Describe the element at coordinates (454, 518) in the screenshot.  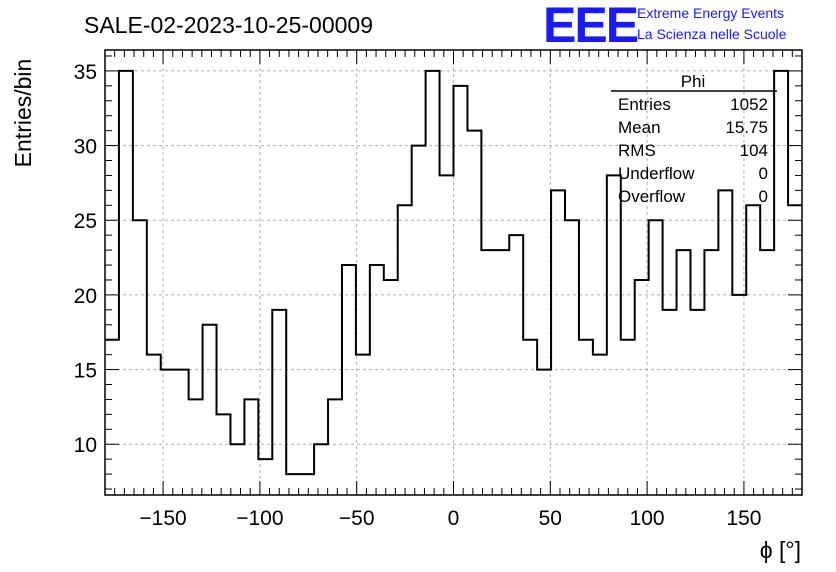
I see `x-tick-label: 0` at that location.